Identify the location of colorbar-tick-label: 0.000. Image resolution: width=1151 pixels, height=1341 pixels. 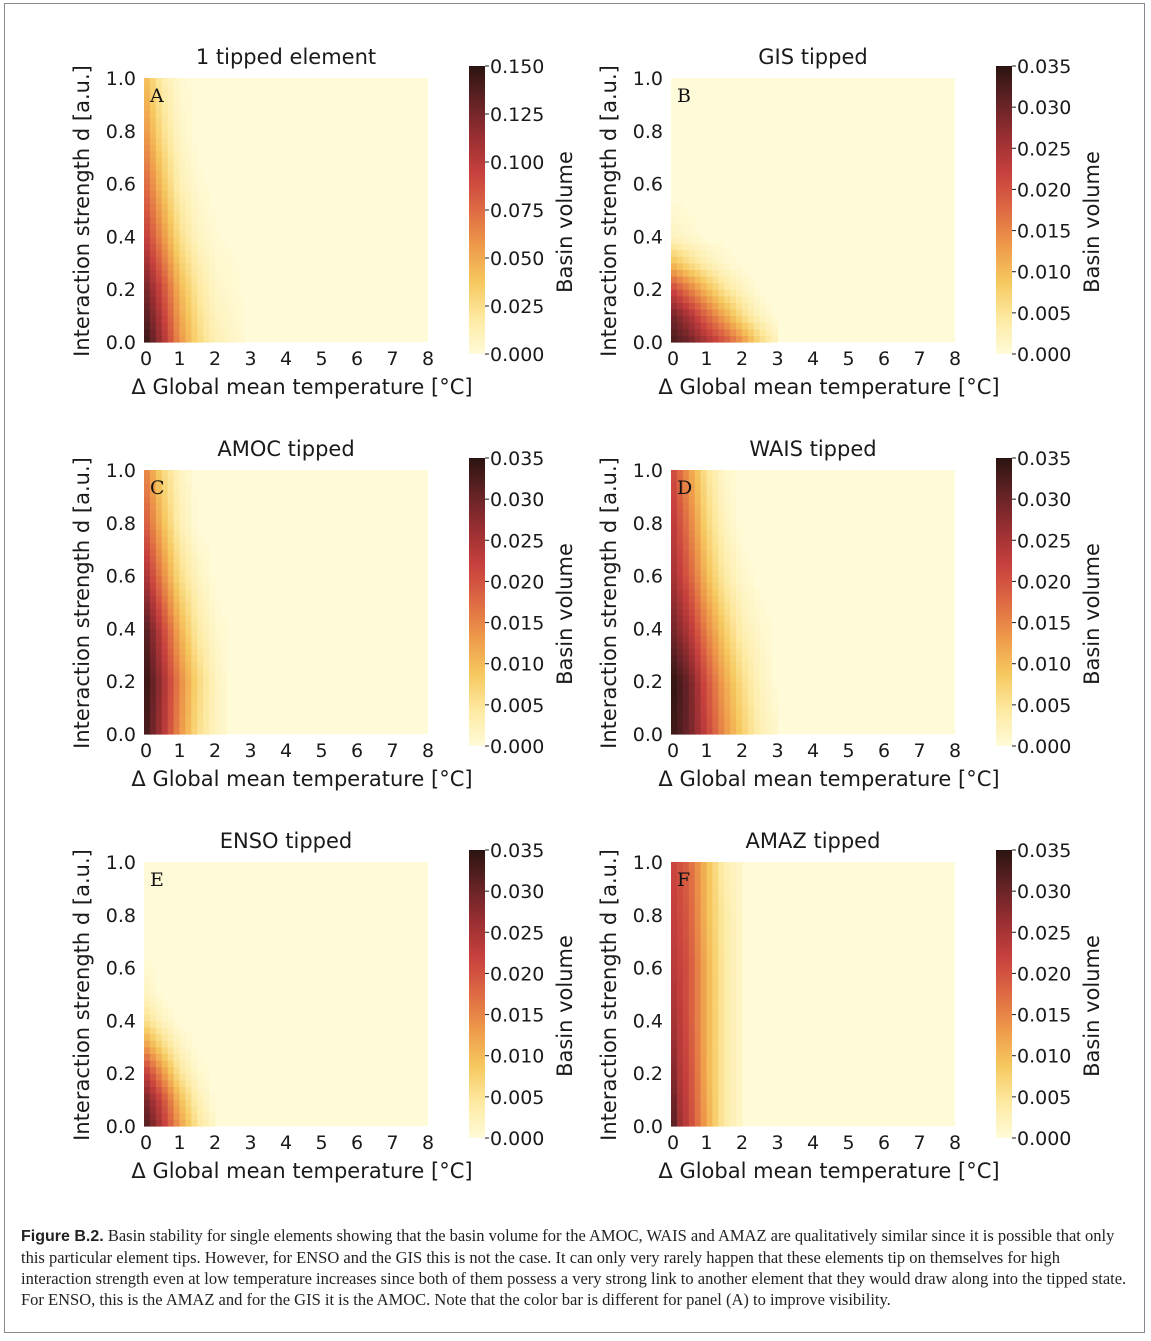
(1044, 747).